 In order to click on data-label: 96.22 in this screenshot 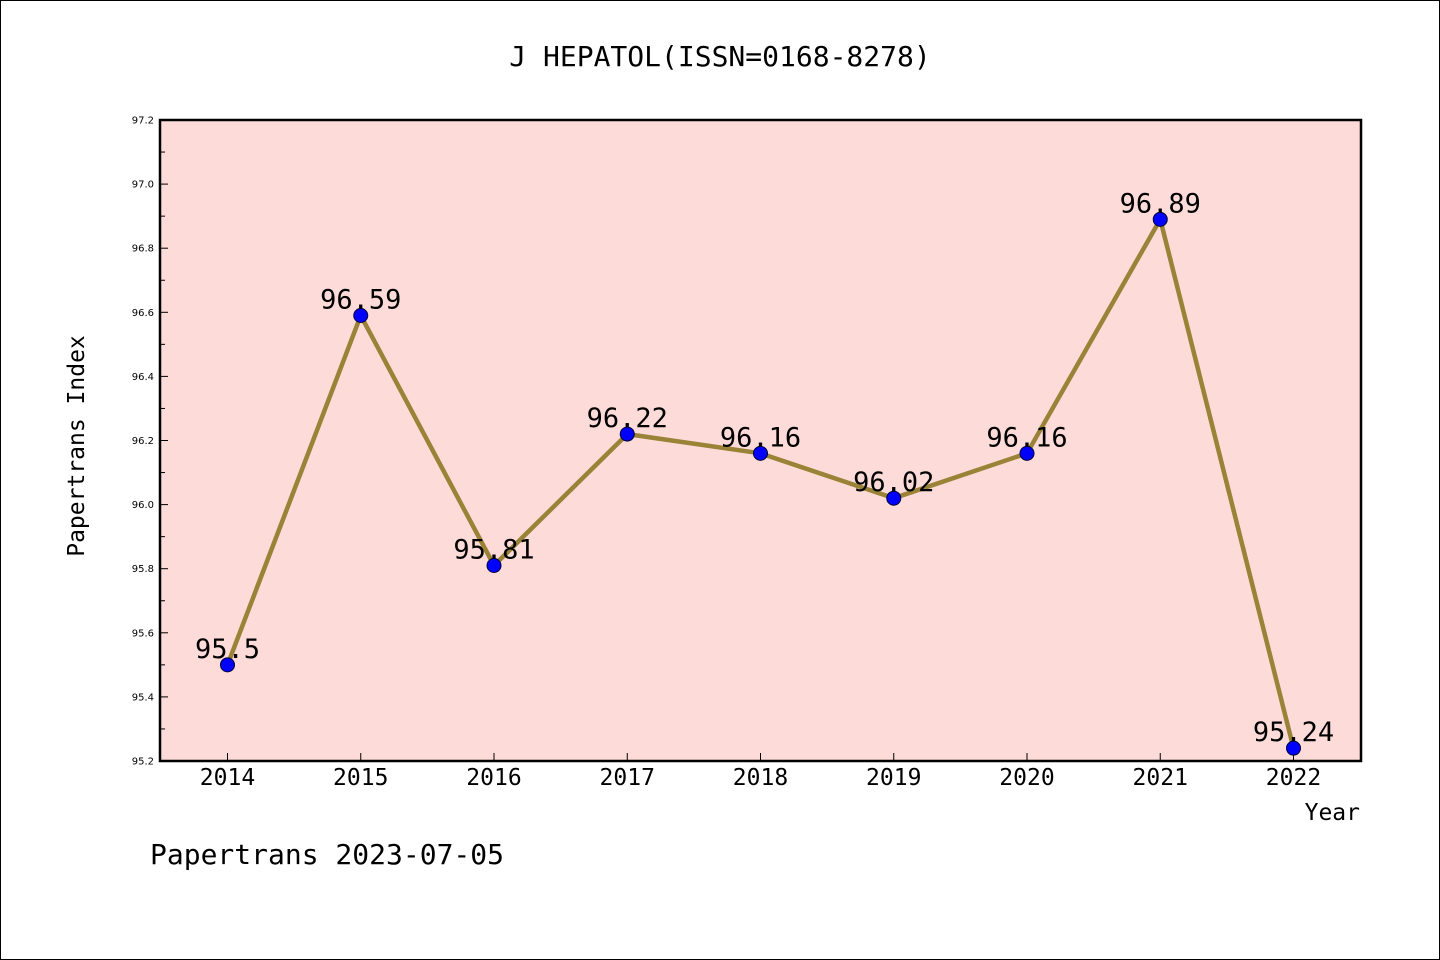, I will do `click(627, 418)`.